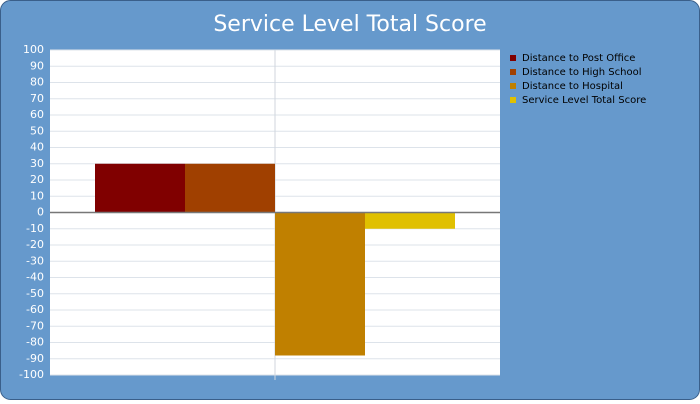 Image resolution: width=700 pixels, height=404 pixels. I want to click on legend-label: Distance to High School, so click(581, 72).